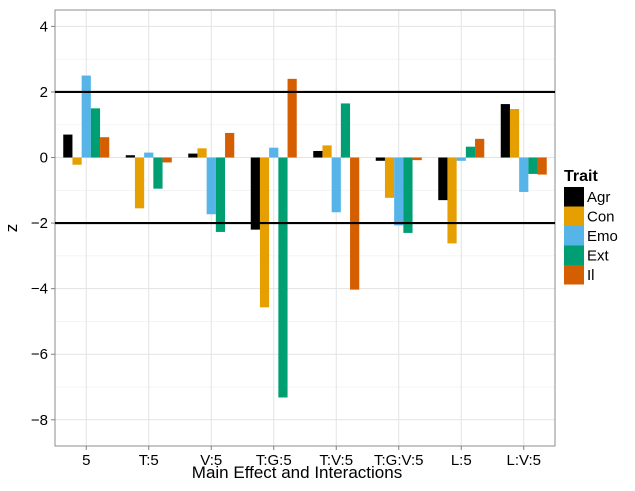 The width and height of the screenshot is (635, 491). Describe the element at coordinates (44, 158) in the screenshot. I see `y-tick-label: 0` at that location.